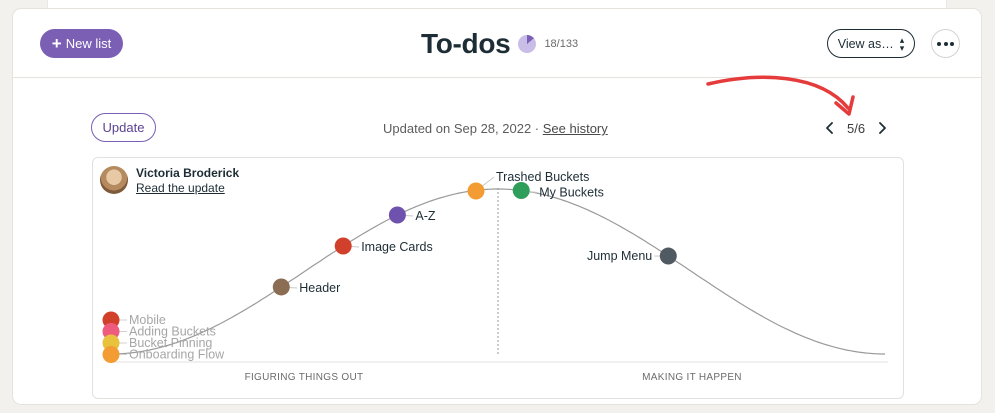 This screenshot has width=995, height=413. What do you see at coordinates (114, 180) in the screenshot?
I see `avatar` at bounding box center [114, 180].